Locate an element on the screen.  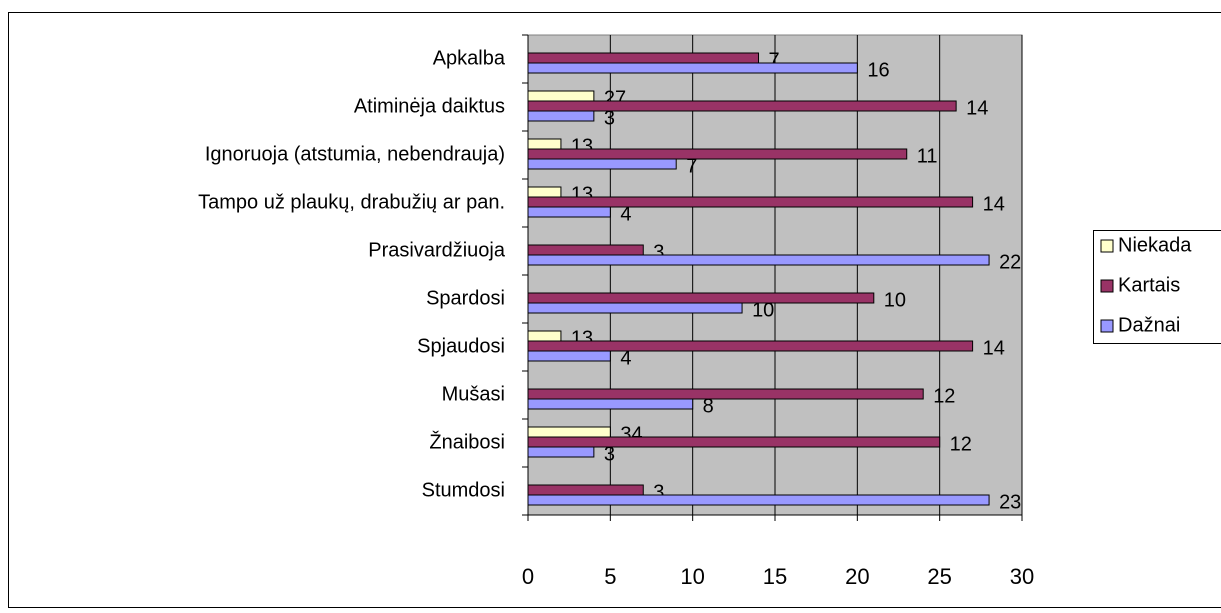
x-tick-label: 10 is located at coordinates (692, 576).